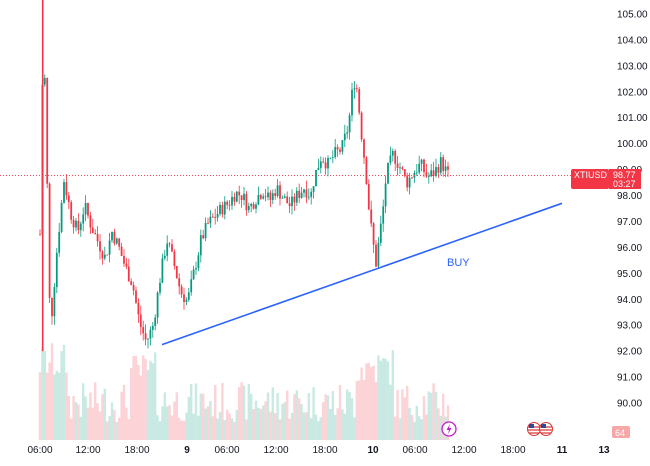 This screenshot has height=466, width=650. What do you see at coordinates (629, 326) in the screenshot?
I see `y-tick-label: 93.00` at bounding box center [629, 326].